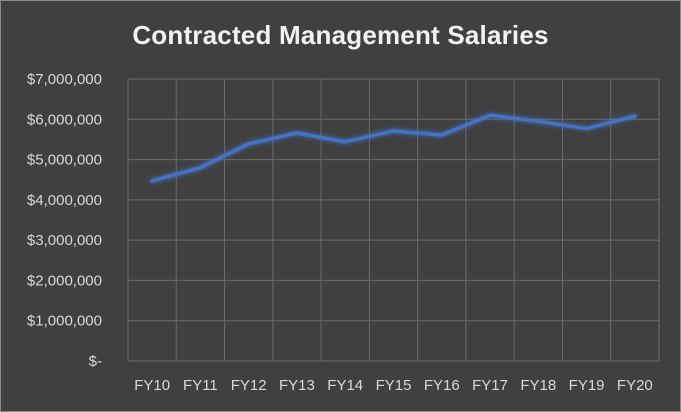 The image size is (681, 412). What do you see at coordinates (200, 385) in the screenshot?
I see `x-tick-label: FY11` at bounding box center [200, 385].